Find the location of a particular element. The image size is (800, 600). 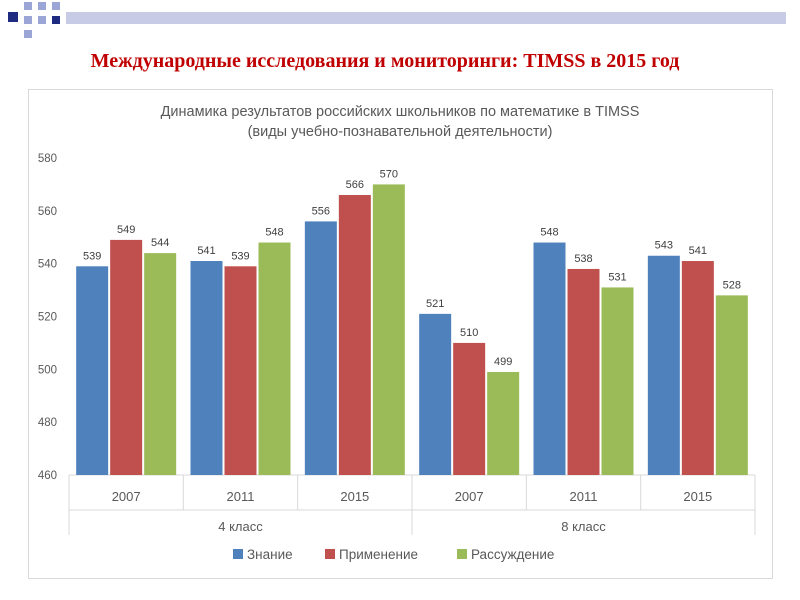

legend-label: Рассуждение is located at coordinates (512, 554).